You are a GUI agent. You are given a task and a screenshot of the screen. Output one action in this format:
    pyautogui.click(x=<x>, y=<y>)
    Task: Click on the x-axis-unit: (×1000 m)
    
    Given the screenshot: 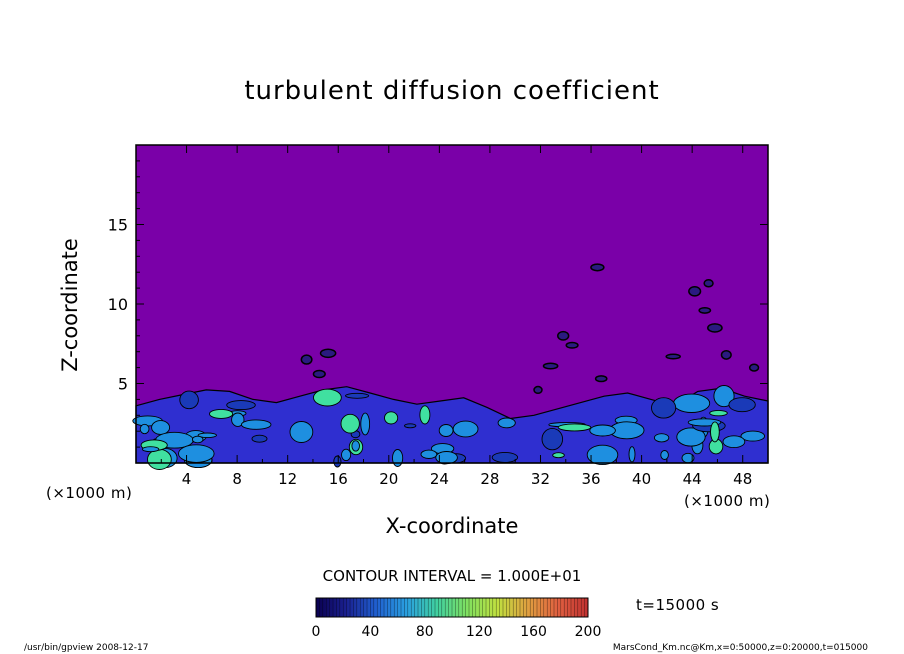 What is the action you would take?
    pyautogui.click(x=727, y=501)
    